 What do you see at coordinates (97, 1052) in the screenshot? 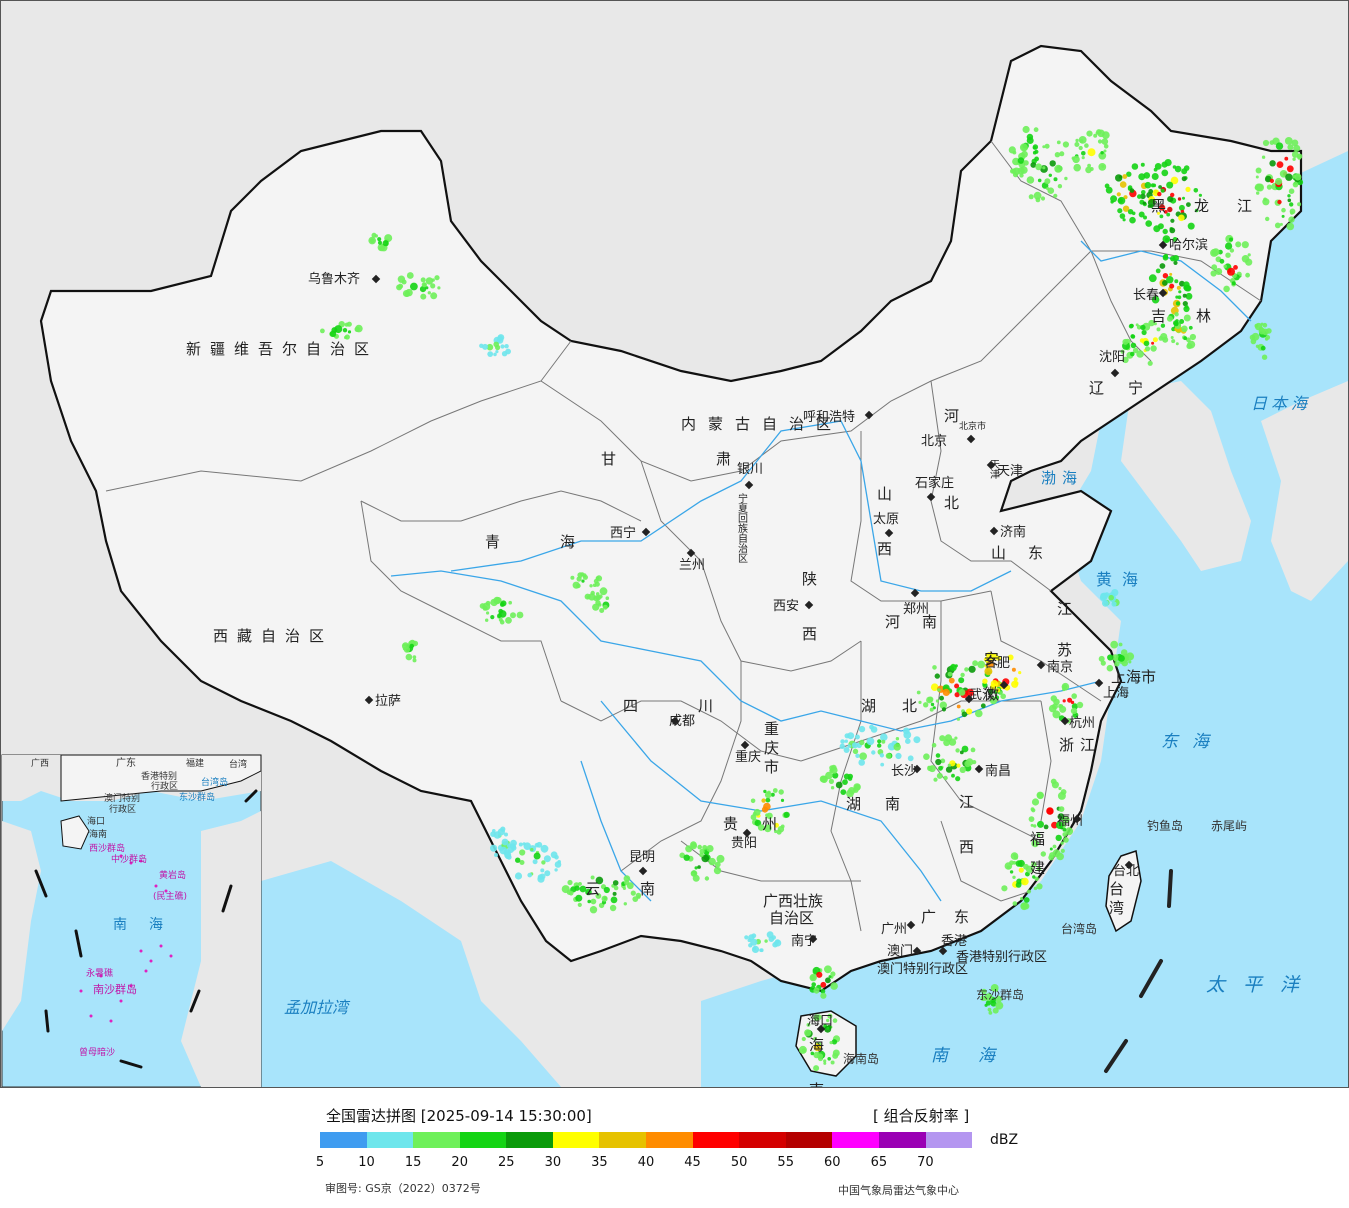
I see `inset-label-zengmu: 曾母暗沙` at bounding box center [97, 1052].